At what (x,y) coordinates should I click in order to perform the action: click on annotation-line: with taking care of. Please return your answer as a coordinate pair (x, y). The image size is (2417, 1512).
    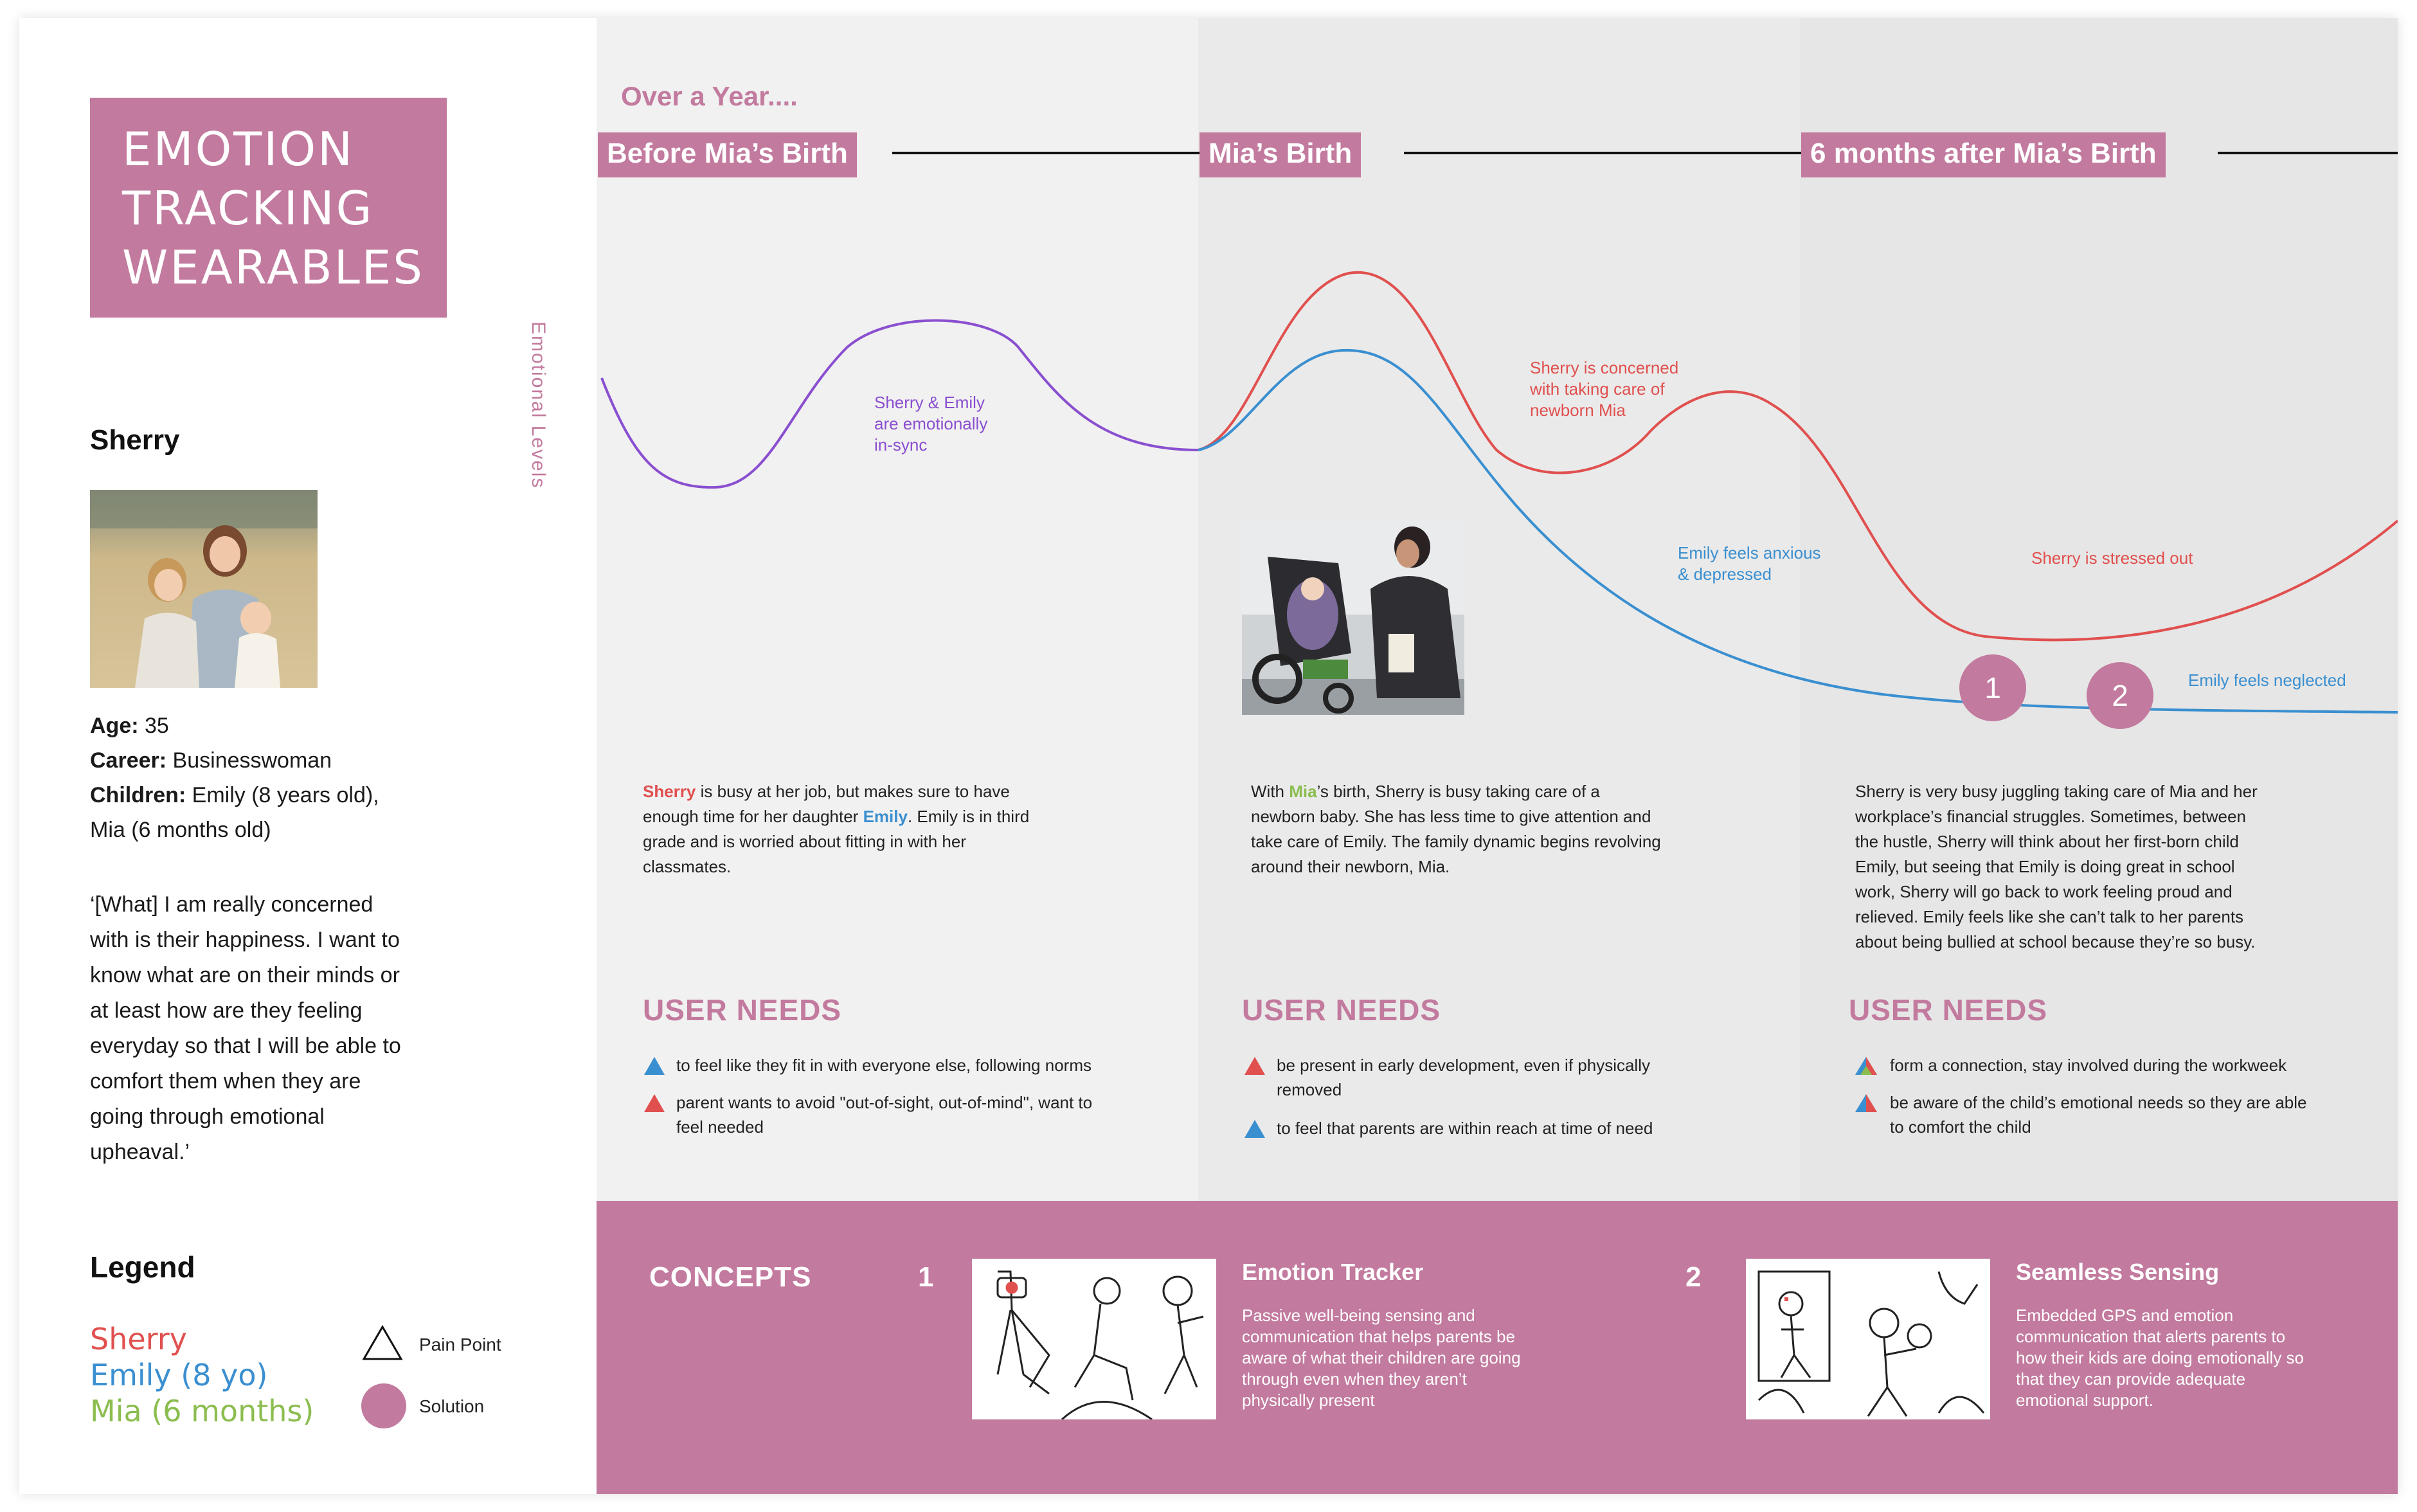
    Looking at the image, I should click on (1597, 389).